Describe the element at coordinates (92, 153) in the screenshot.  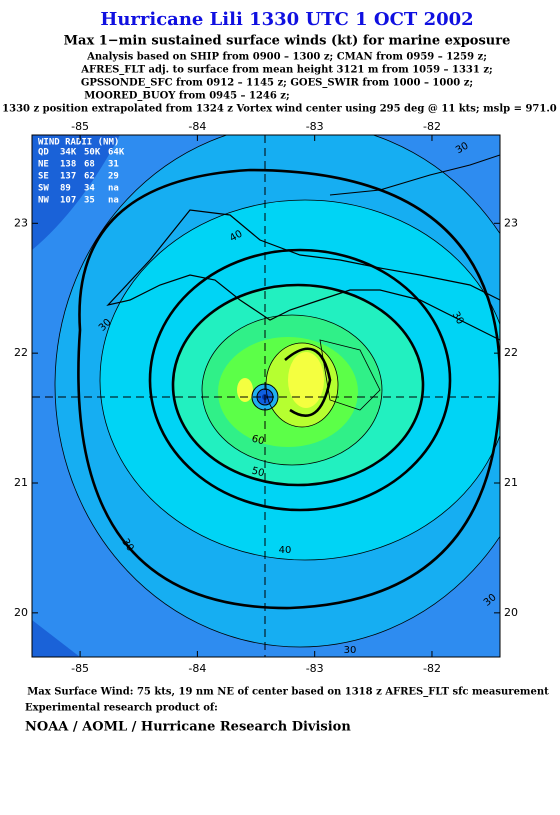
I see `radii-header: 50K` at that location.